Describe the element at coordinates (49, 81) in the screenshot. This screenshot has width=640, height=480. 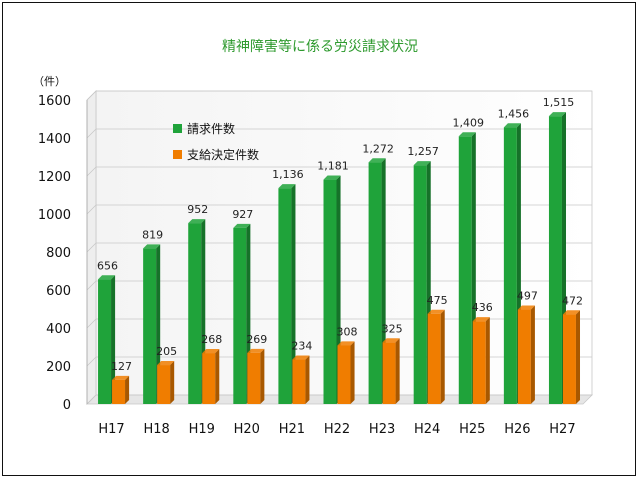
I see `y-axis-unit-label: （件）` at that location.